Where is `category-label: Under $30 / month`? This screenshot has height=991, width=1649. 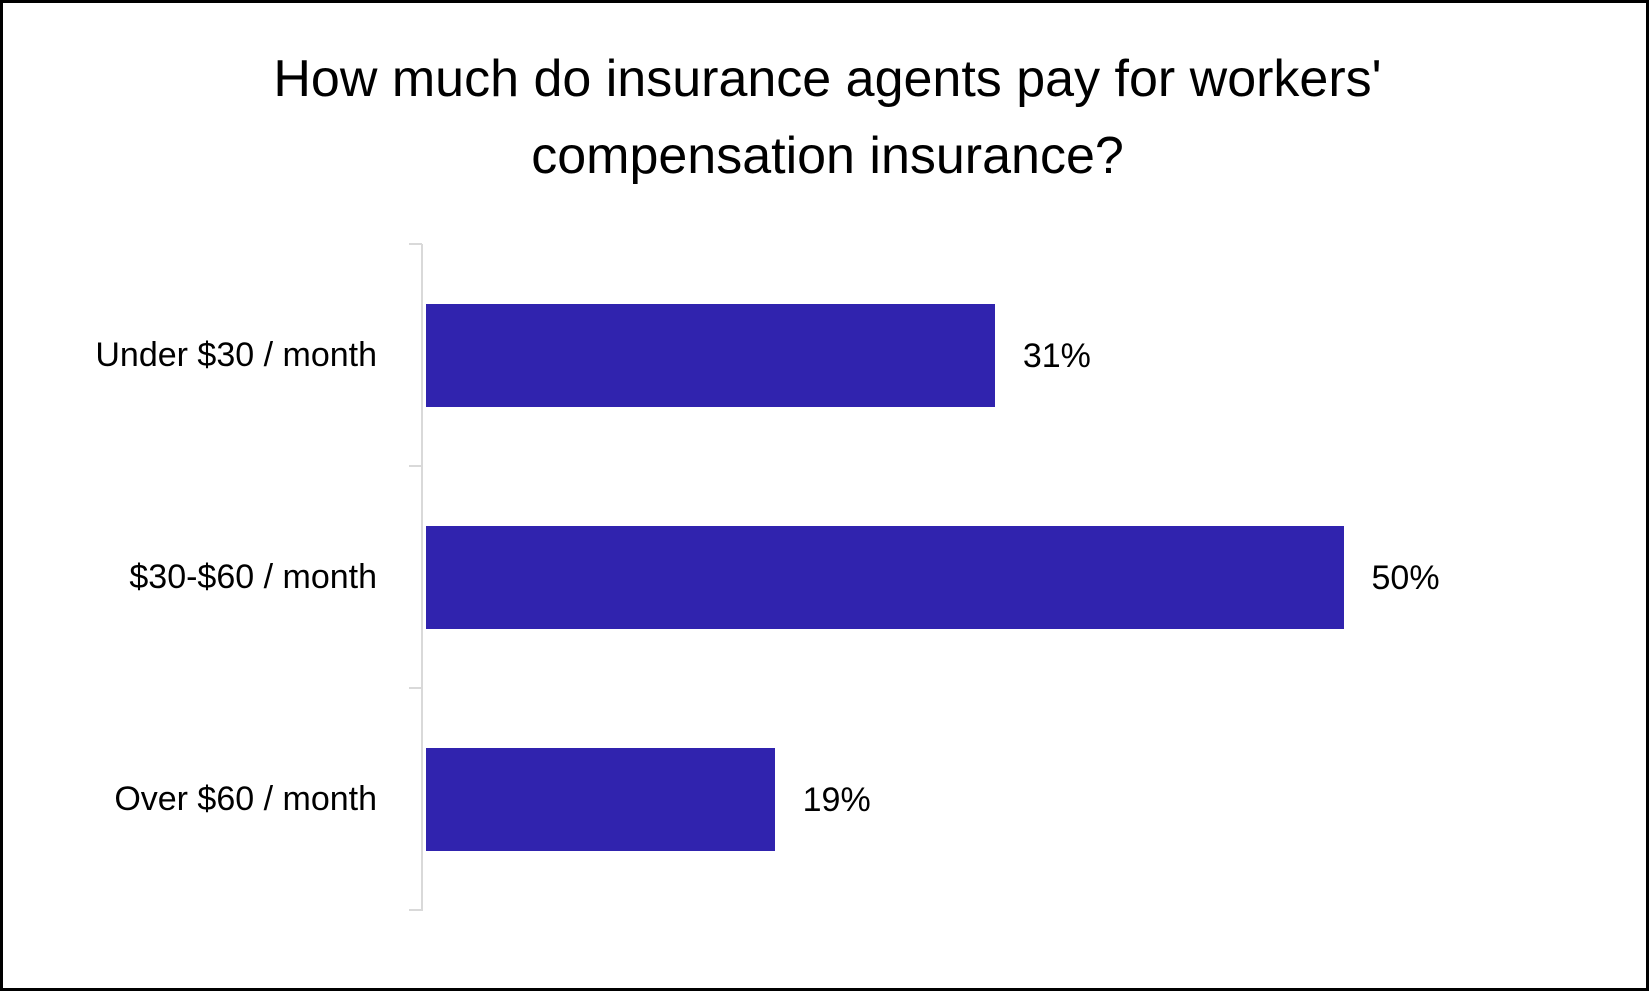 category-label: Under $30 / month is located at coordinates (236, 355).